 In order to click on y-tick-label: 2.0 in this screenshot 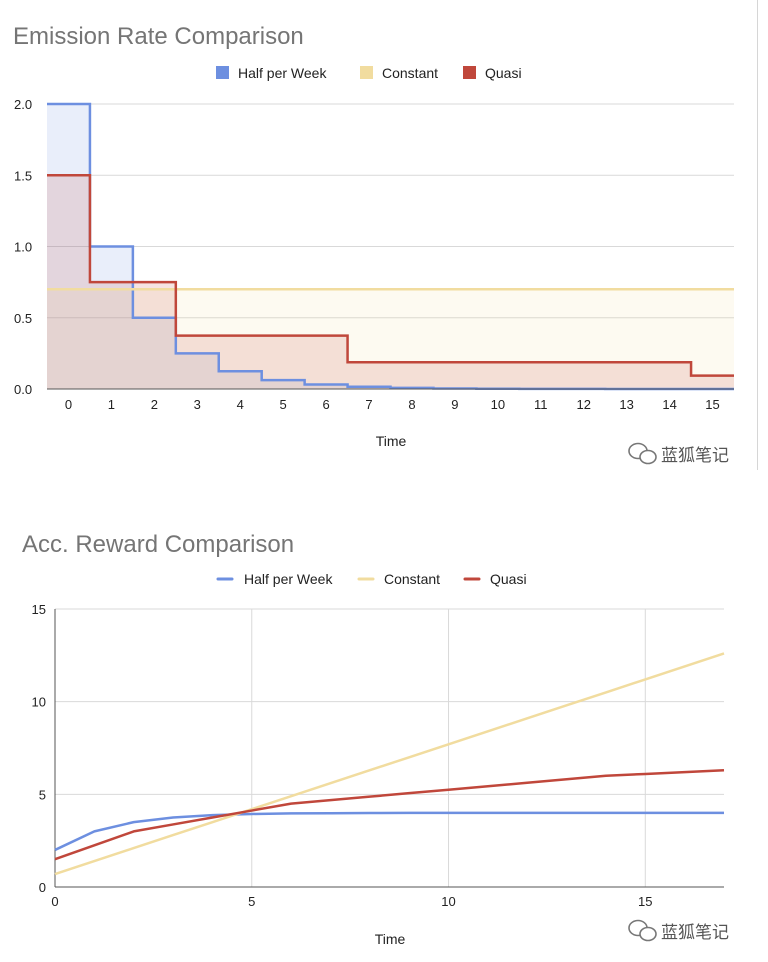, I will do `click(23, 104)`.